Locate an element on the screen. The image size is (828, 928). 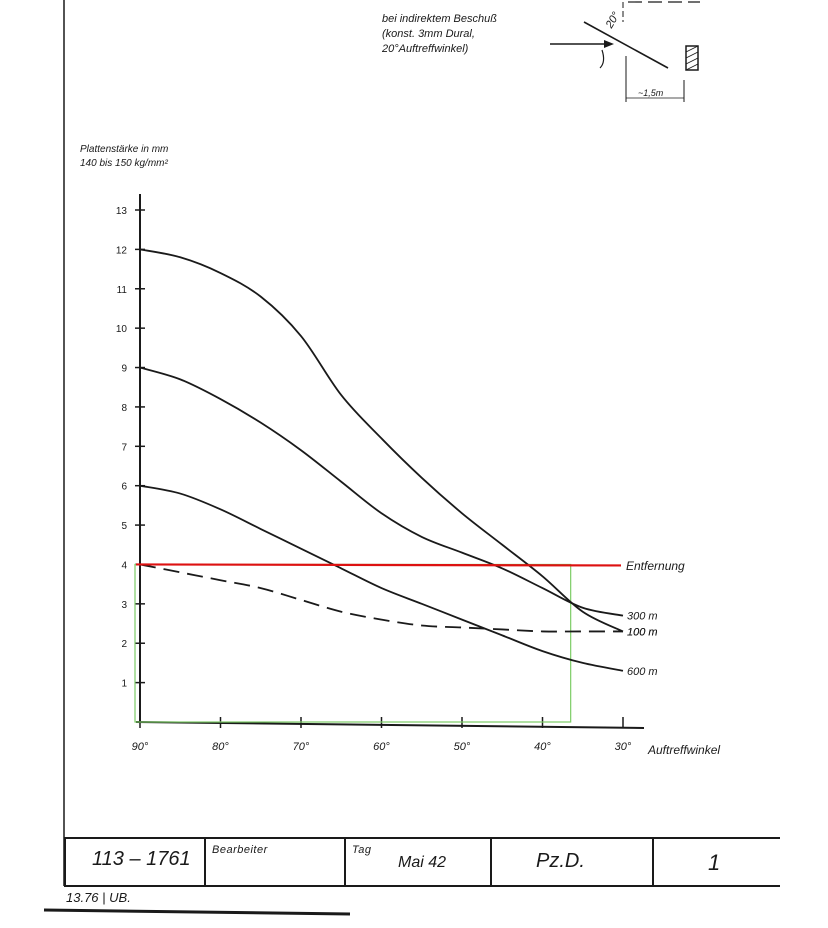
sketch-arrowhead is located at coordinates (609, 44).